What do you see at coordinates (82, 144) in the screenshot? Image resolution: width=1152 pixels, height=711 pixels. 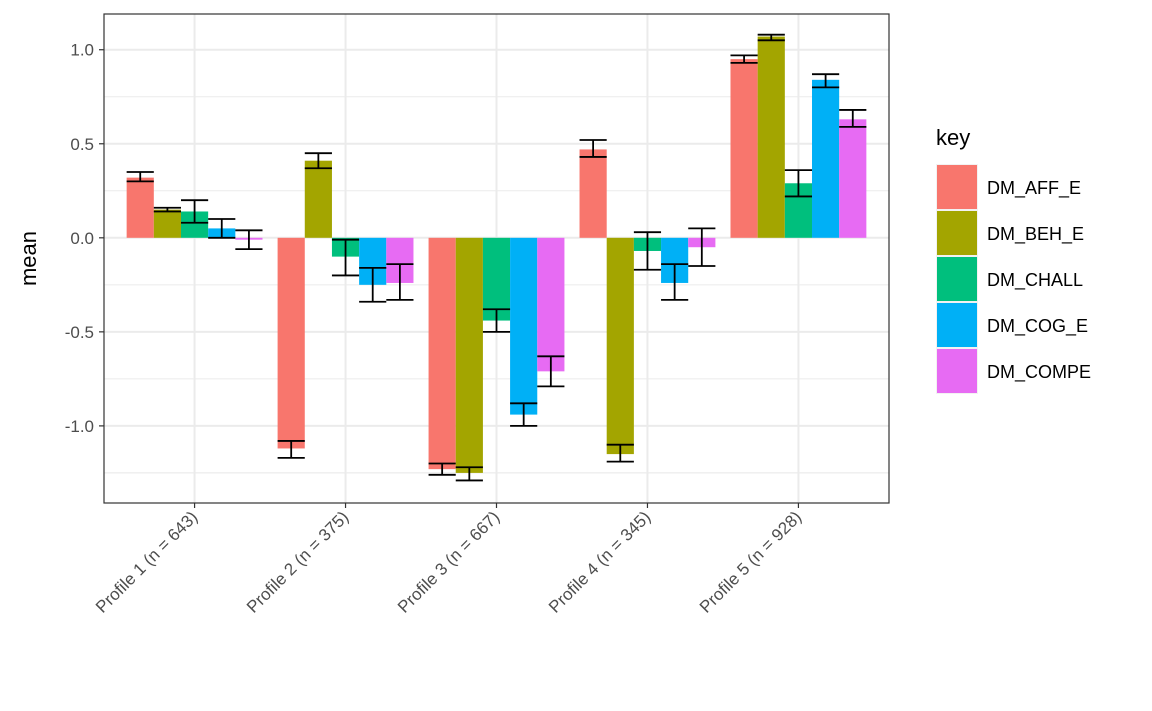 I see `y-tick-label: 0.5` at bounding box center [82, 144].